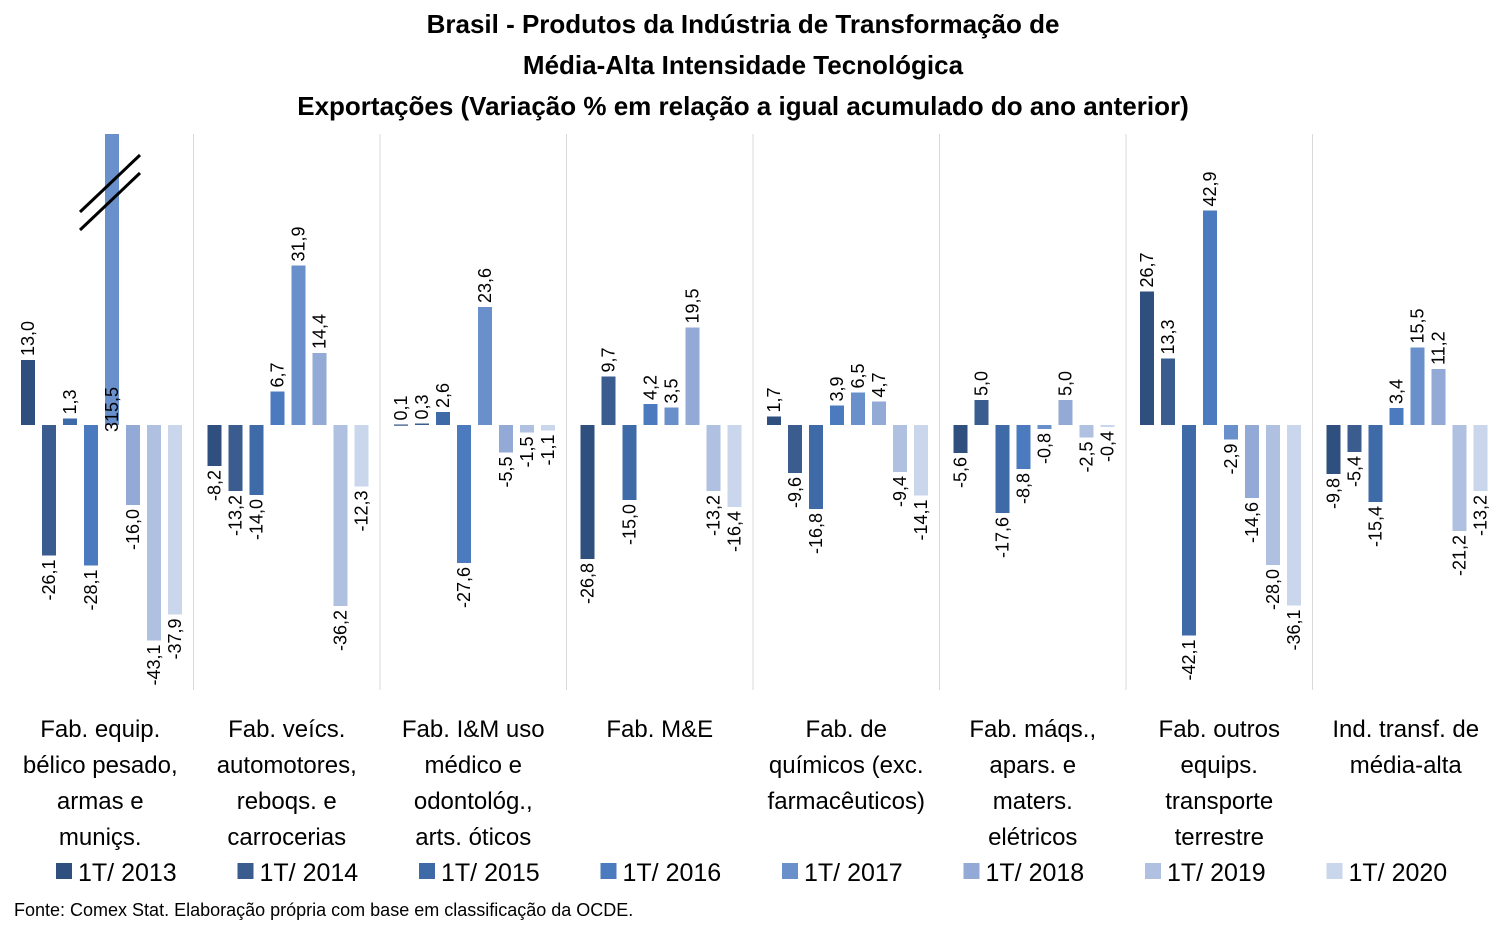 The height and width of the screenshot is (929, 1502). Describe the element at coordinates (1376, 526) in the screenshot. I see `data-label: -15,4` at that location.